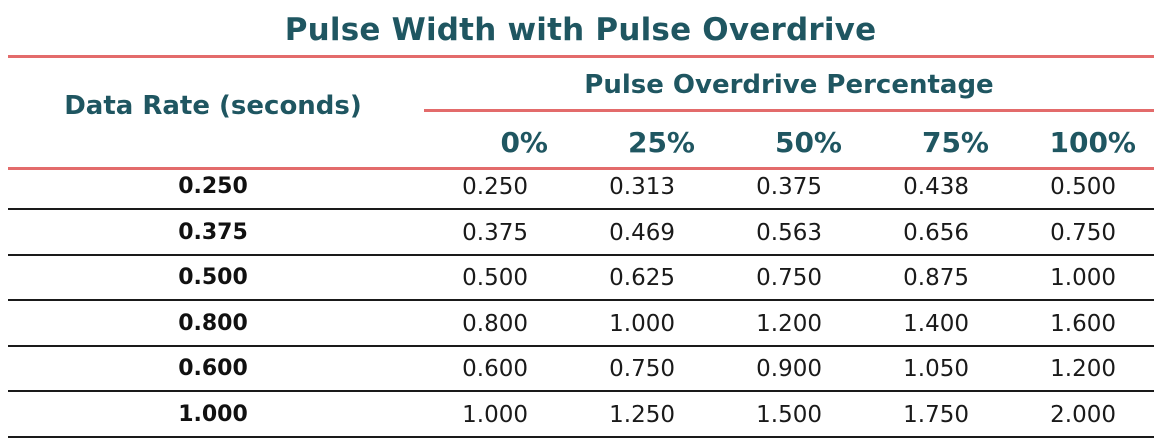  What do you see at coordinates (495, 324) in the screenshot?
I see `table-cell: 0.800` at bounding box center [495, 324].